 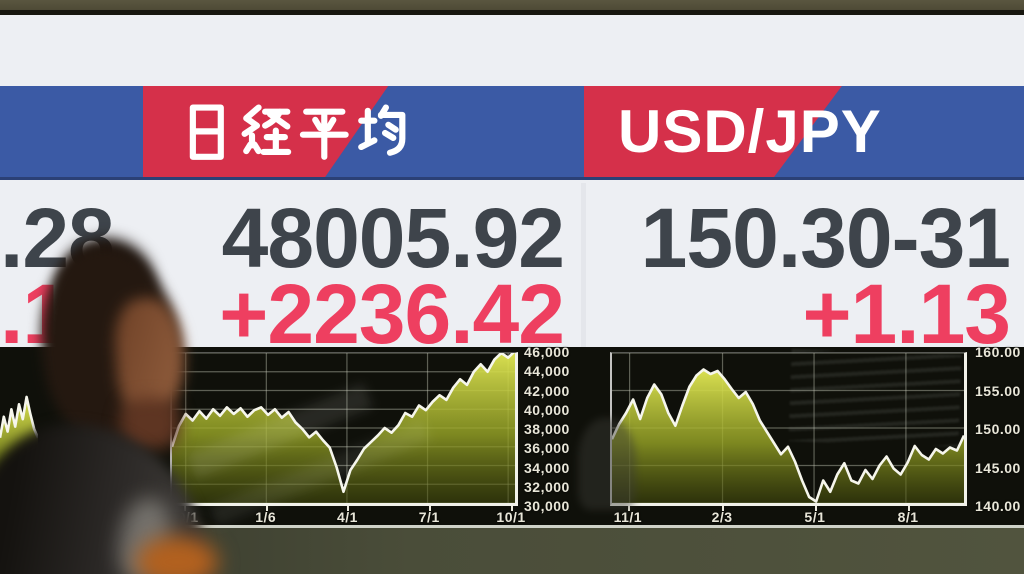 What do you see at coordinates (998, 467) in the screenshot?
I see `y-axis-label: 145.00` at bounding box center [998, 467].